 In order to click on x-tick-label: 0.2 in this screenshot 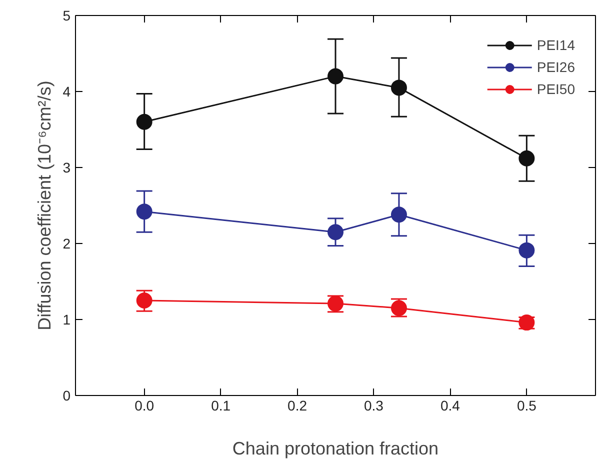, I will do `click(298, 406)`.